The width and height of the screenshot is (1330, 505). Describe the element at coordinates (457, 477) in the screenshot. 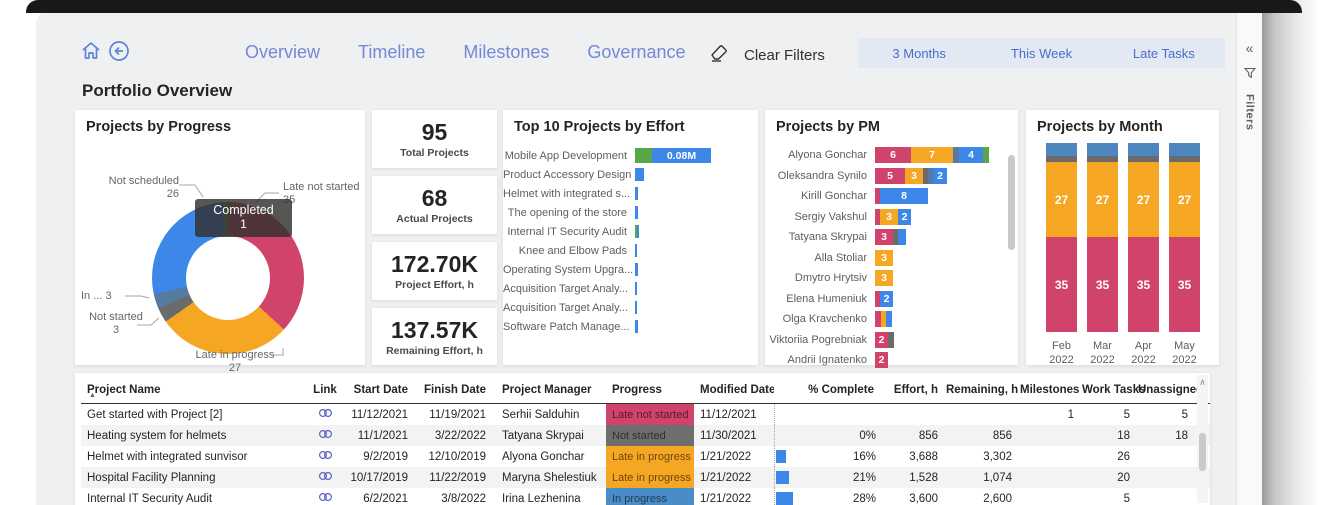

I see `cell-finish-date: 11/22/2019` at that location.